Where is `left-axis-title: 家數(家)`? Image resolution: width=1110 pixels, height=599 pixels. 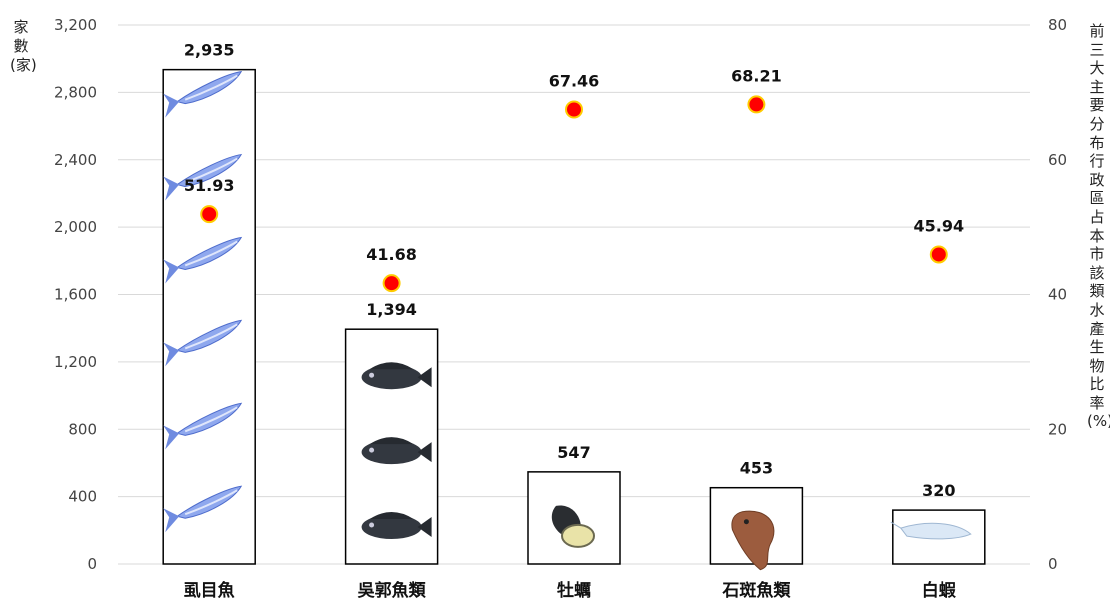
left-axis-title: 家數(家) is located at coordinates (23, 46).